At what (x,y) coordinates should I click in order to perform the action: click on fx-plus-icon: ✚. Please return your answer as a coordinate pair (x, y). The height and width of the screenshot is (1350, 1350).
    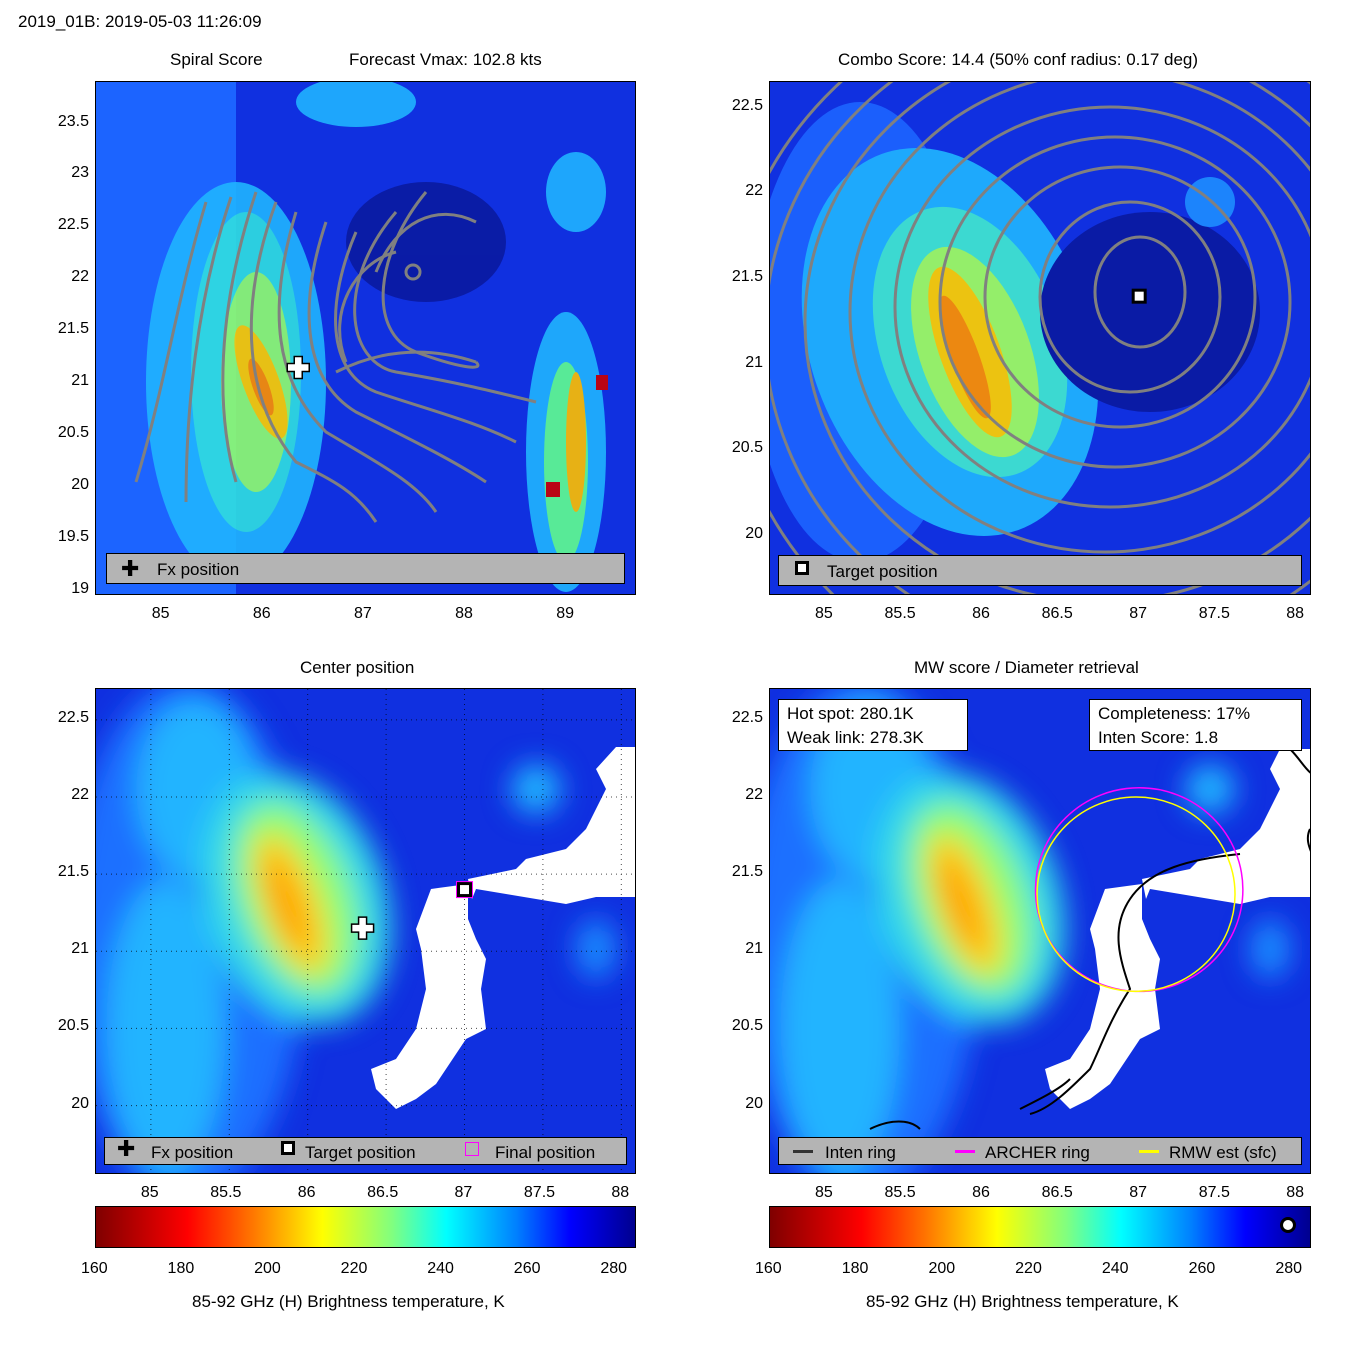
    Looking at the image, I should click on (130, 568).